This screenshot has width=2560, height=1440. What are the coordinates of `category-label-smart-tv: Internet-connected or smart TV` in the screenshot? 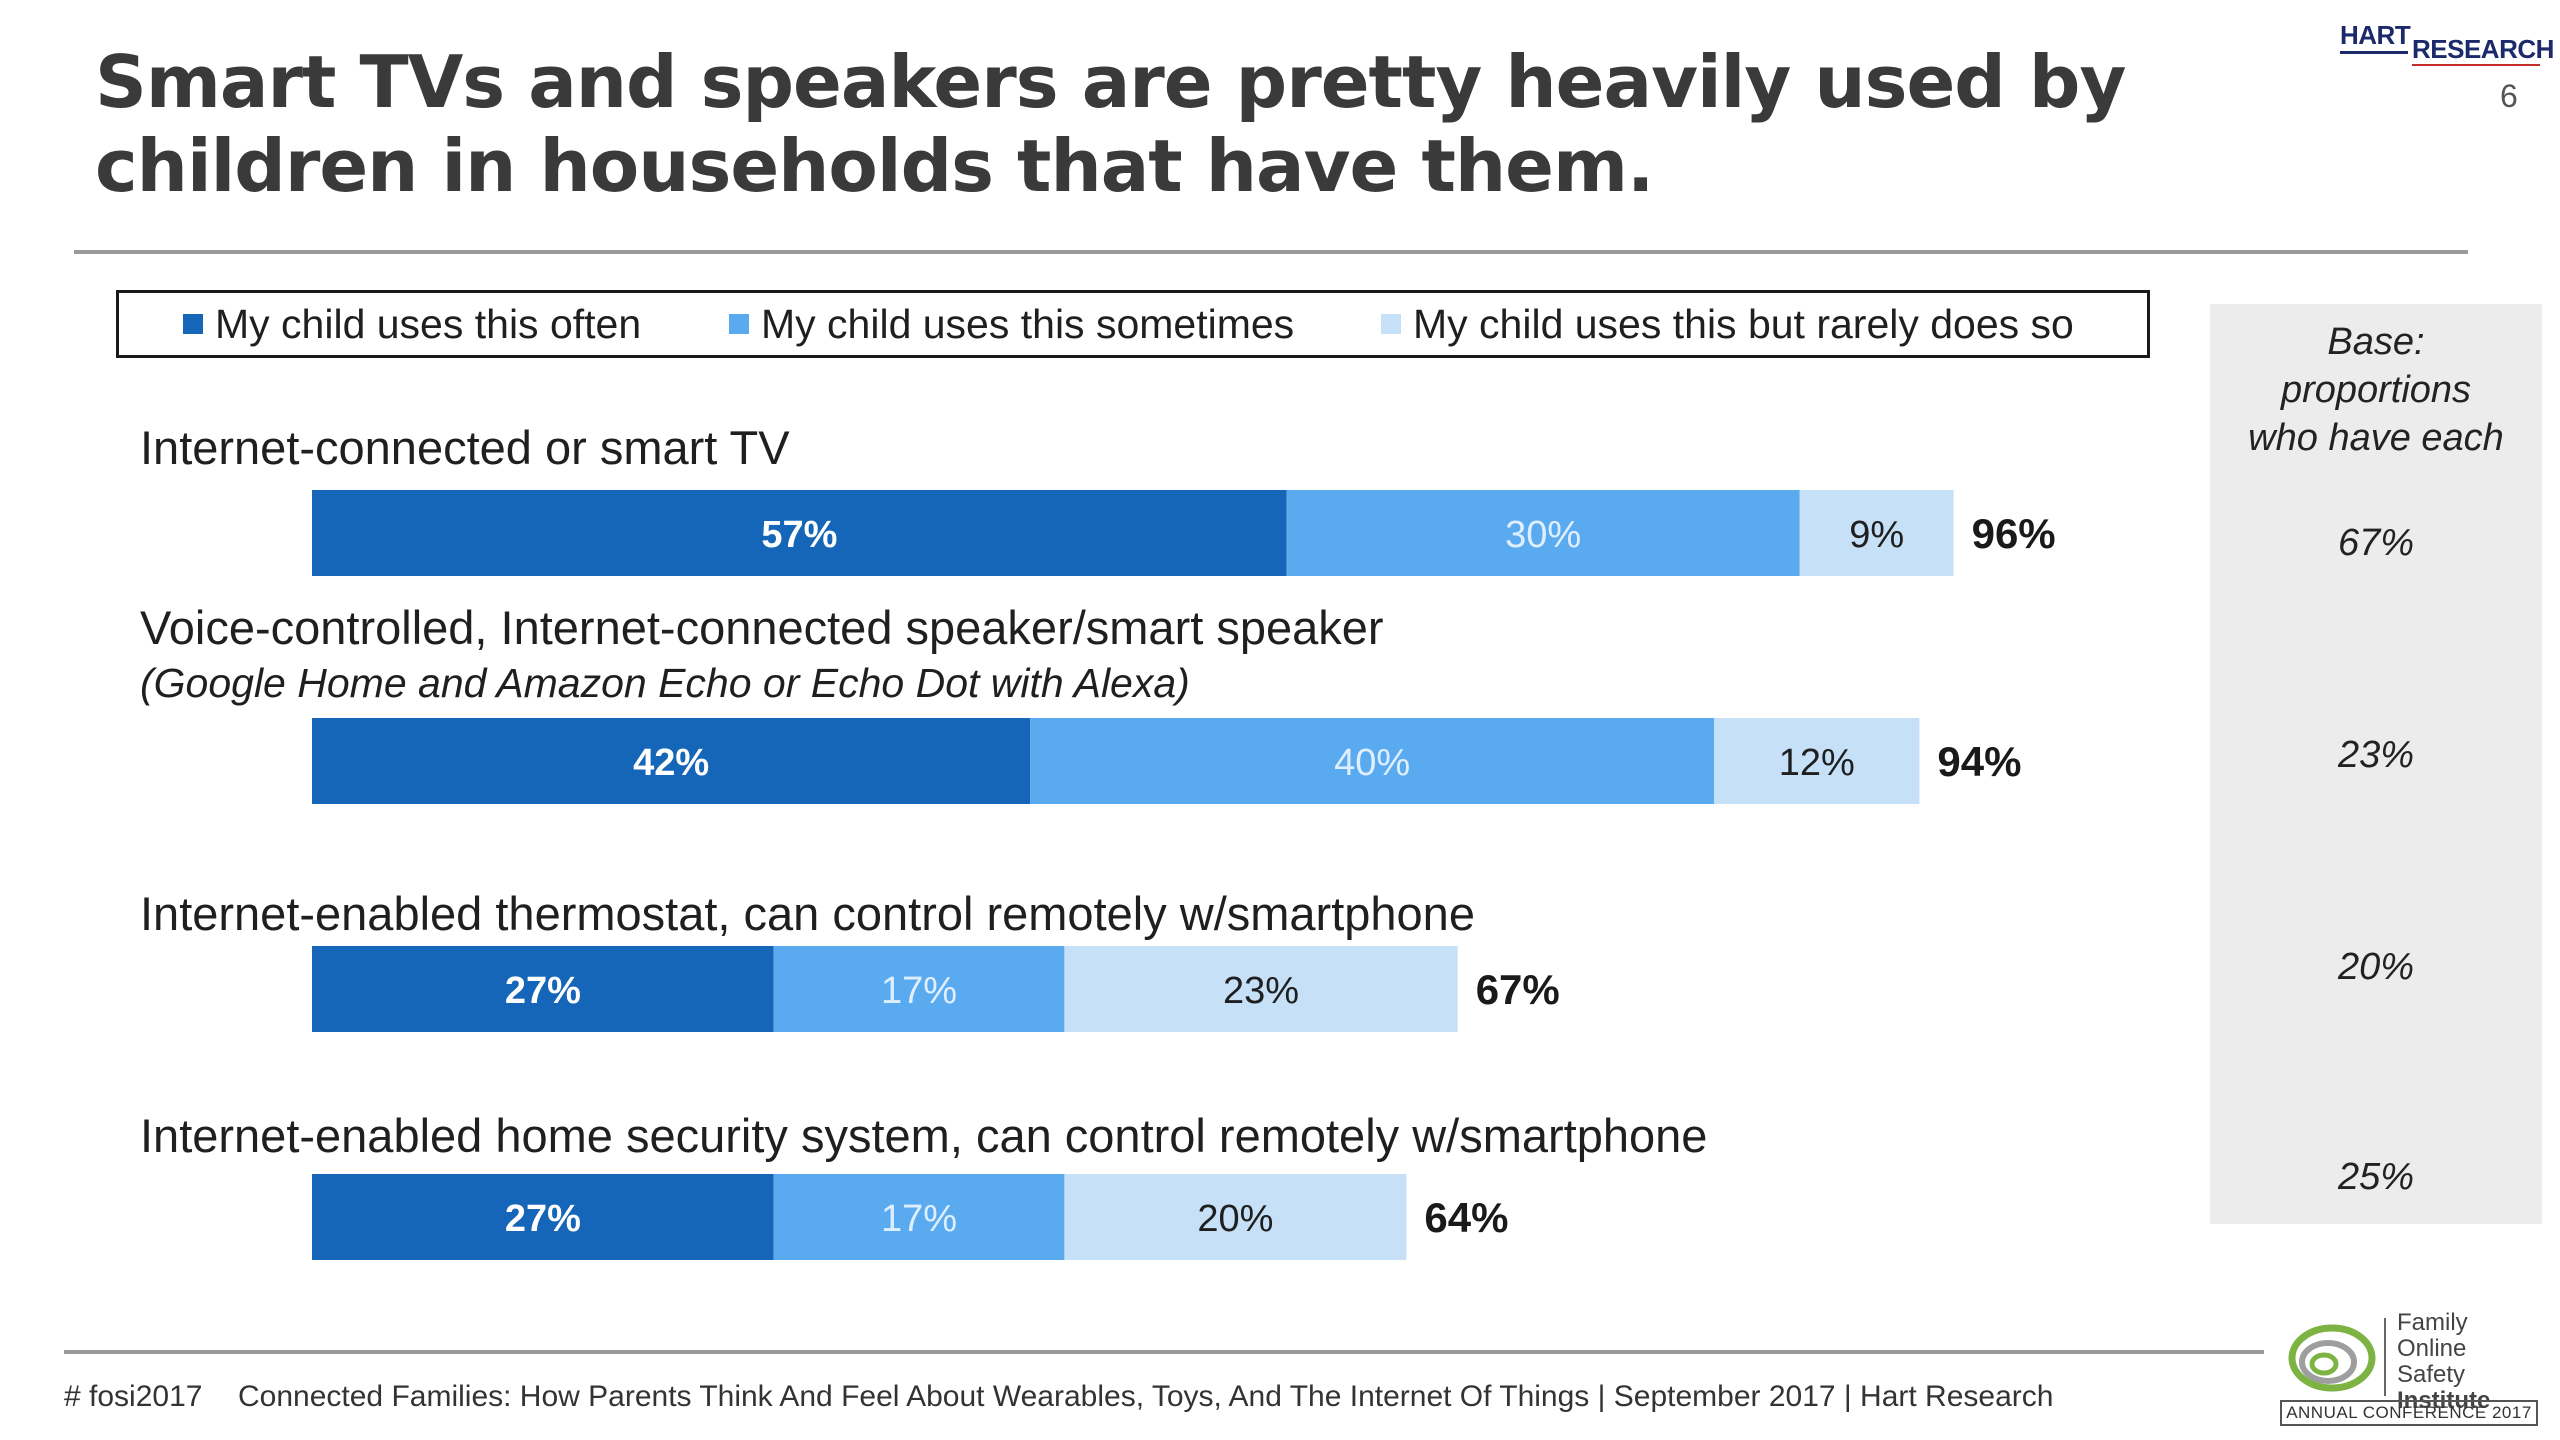 It's located at (465, 447).